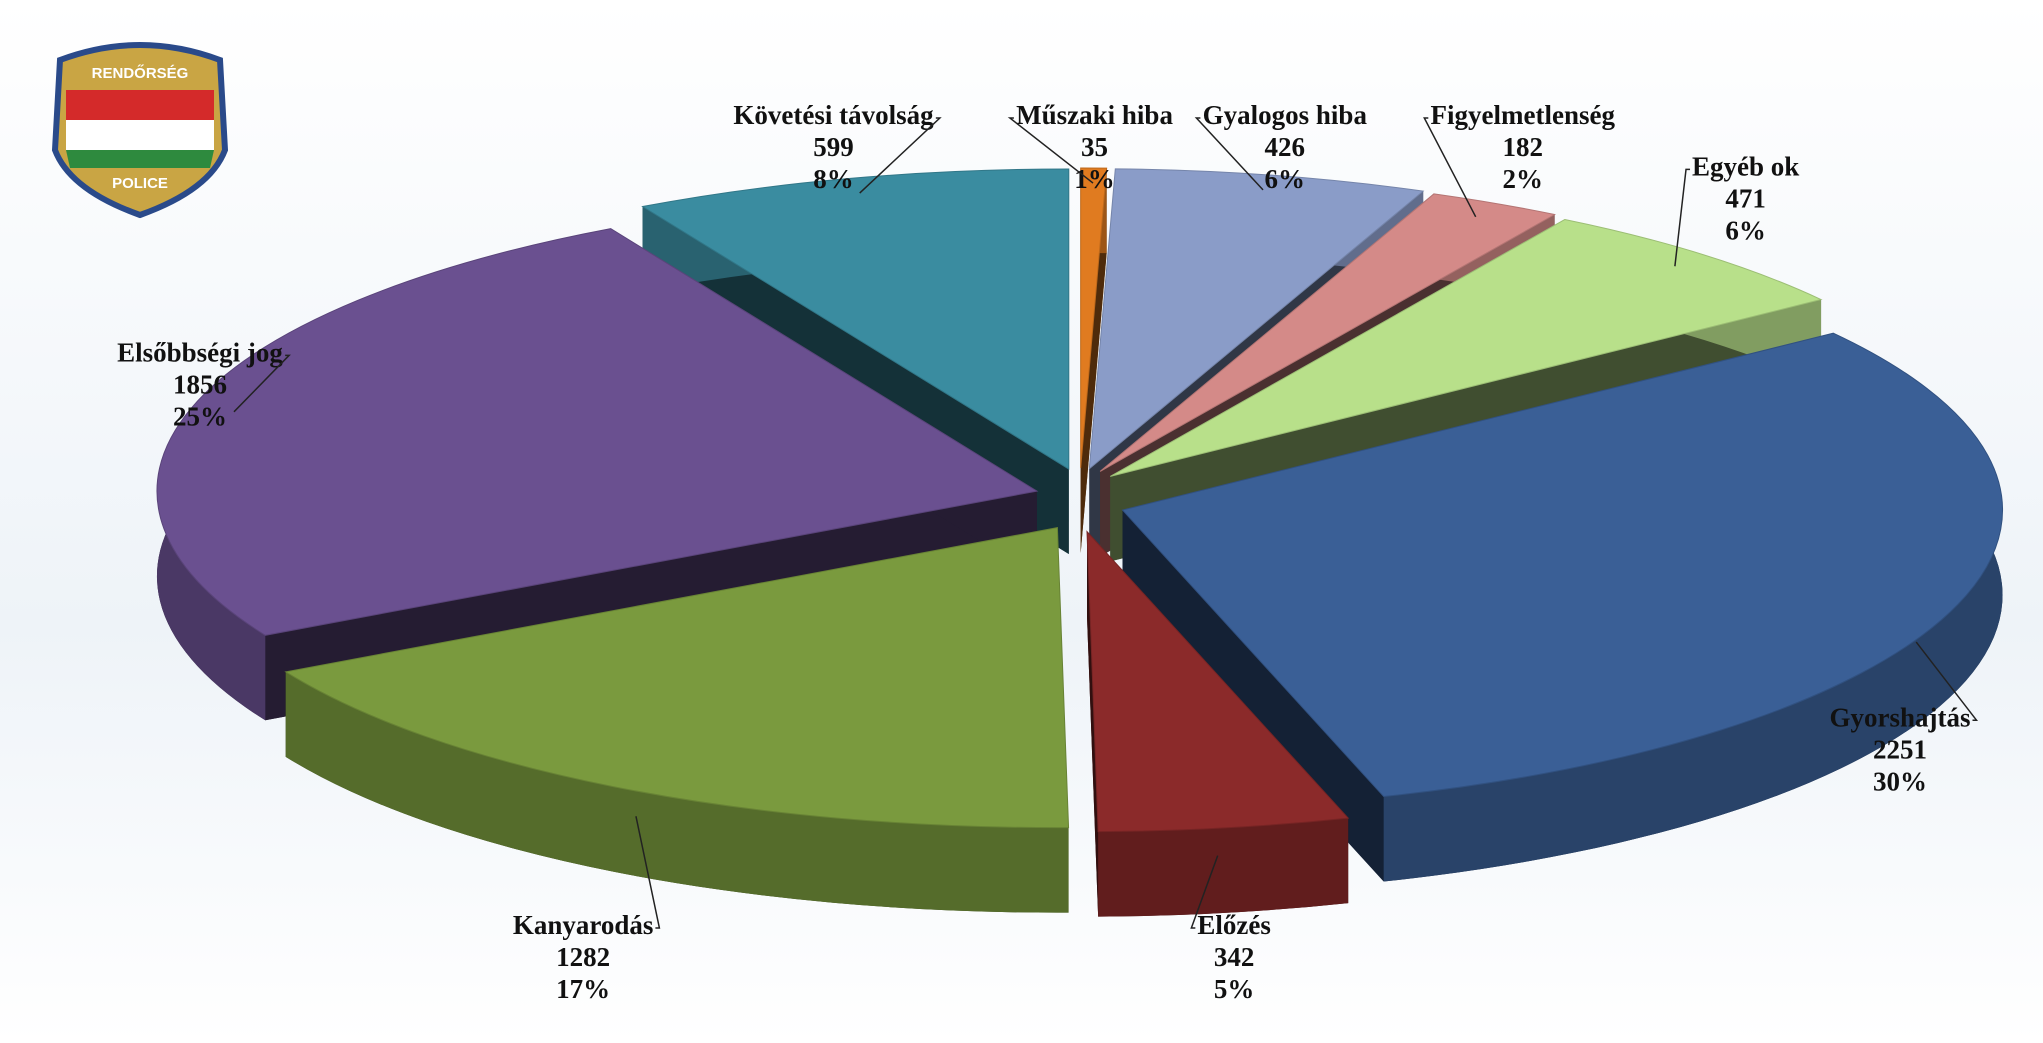 Image resolution: width=2043 pixels, height=1043 pixels. Describe the element at coordinates (1523, 147) in the screenshot. I see `value-label: 182` at that location.